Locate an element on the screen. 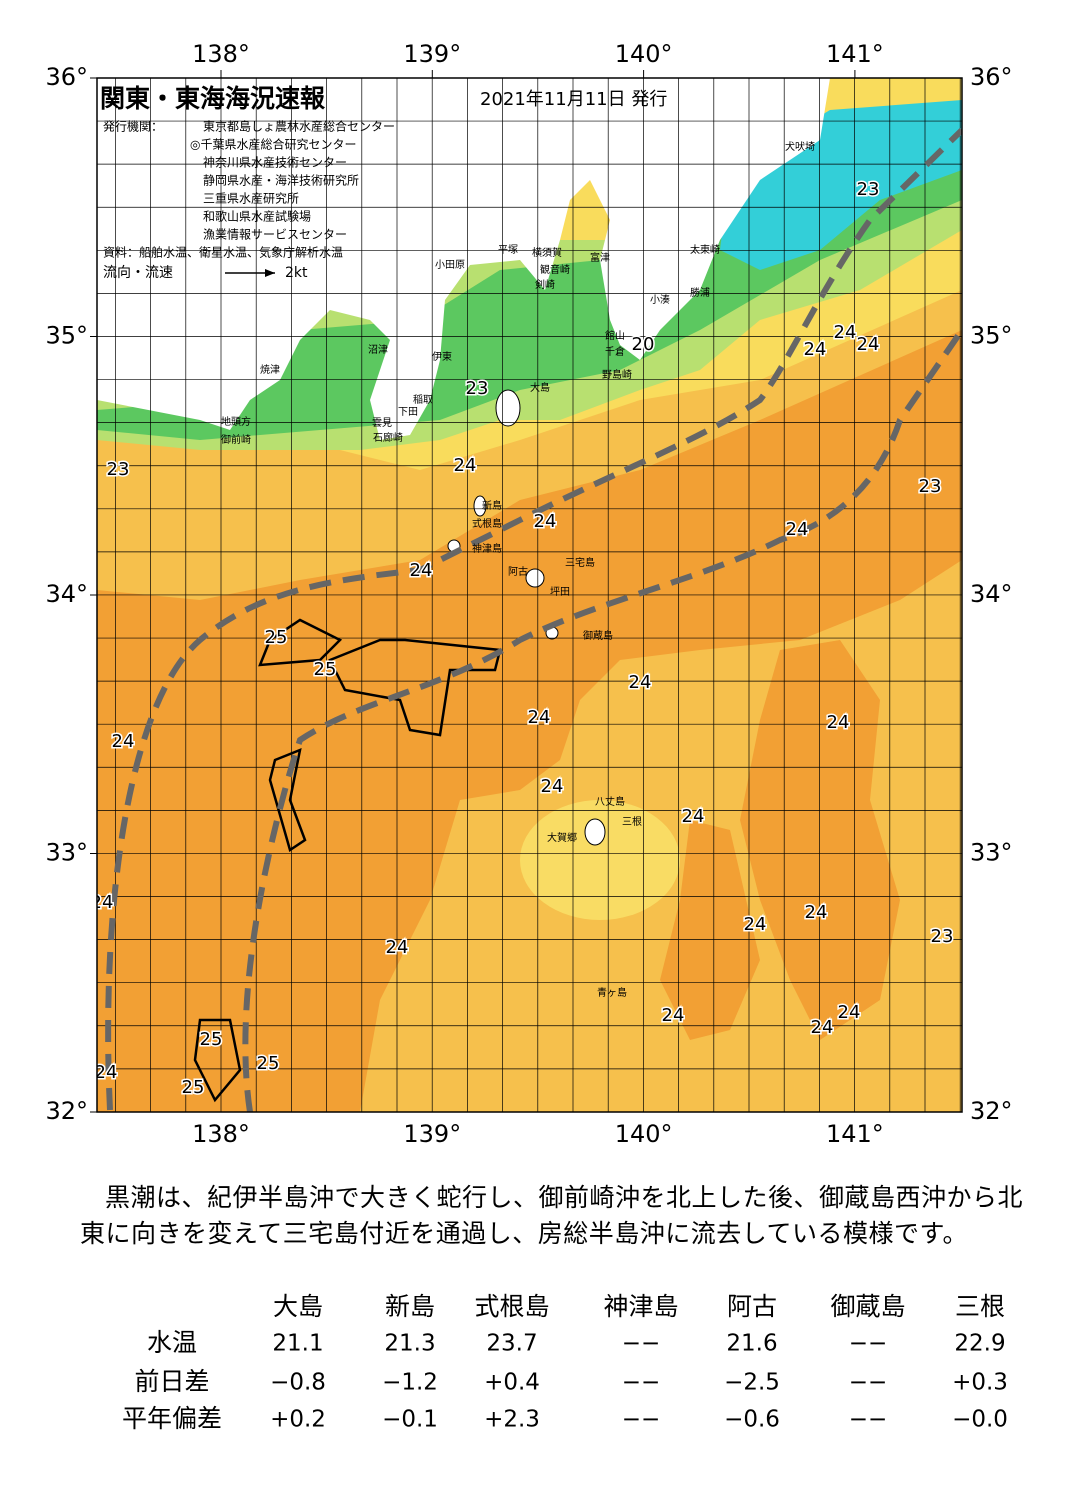  place-name: 沼津 is located at coordinates (378, 349).